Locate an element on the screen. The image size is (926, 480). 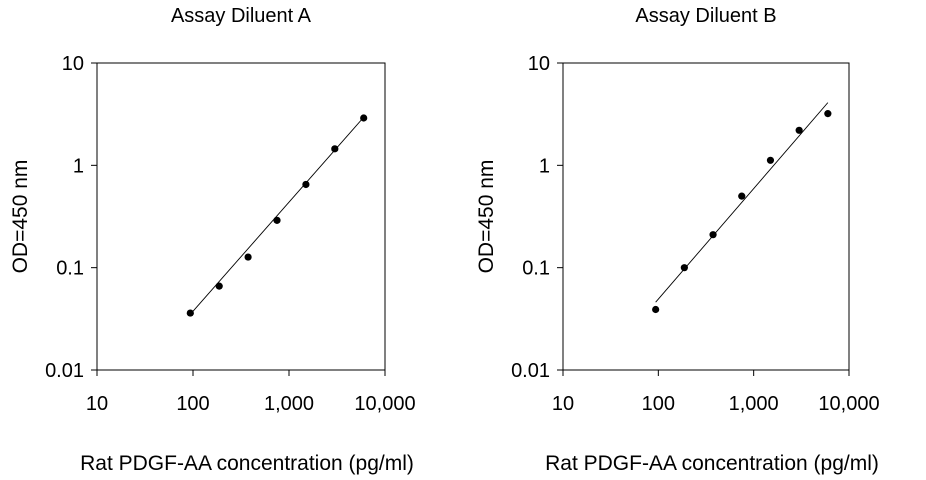
fit-line is located at coordinates (742, 202).